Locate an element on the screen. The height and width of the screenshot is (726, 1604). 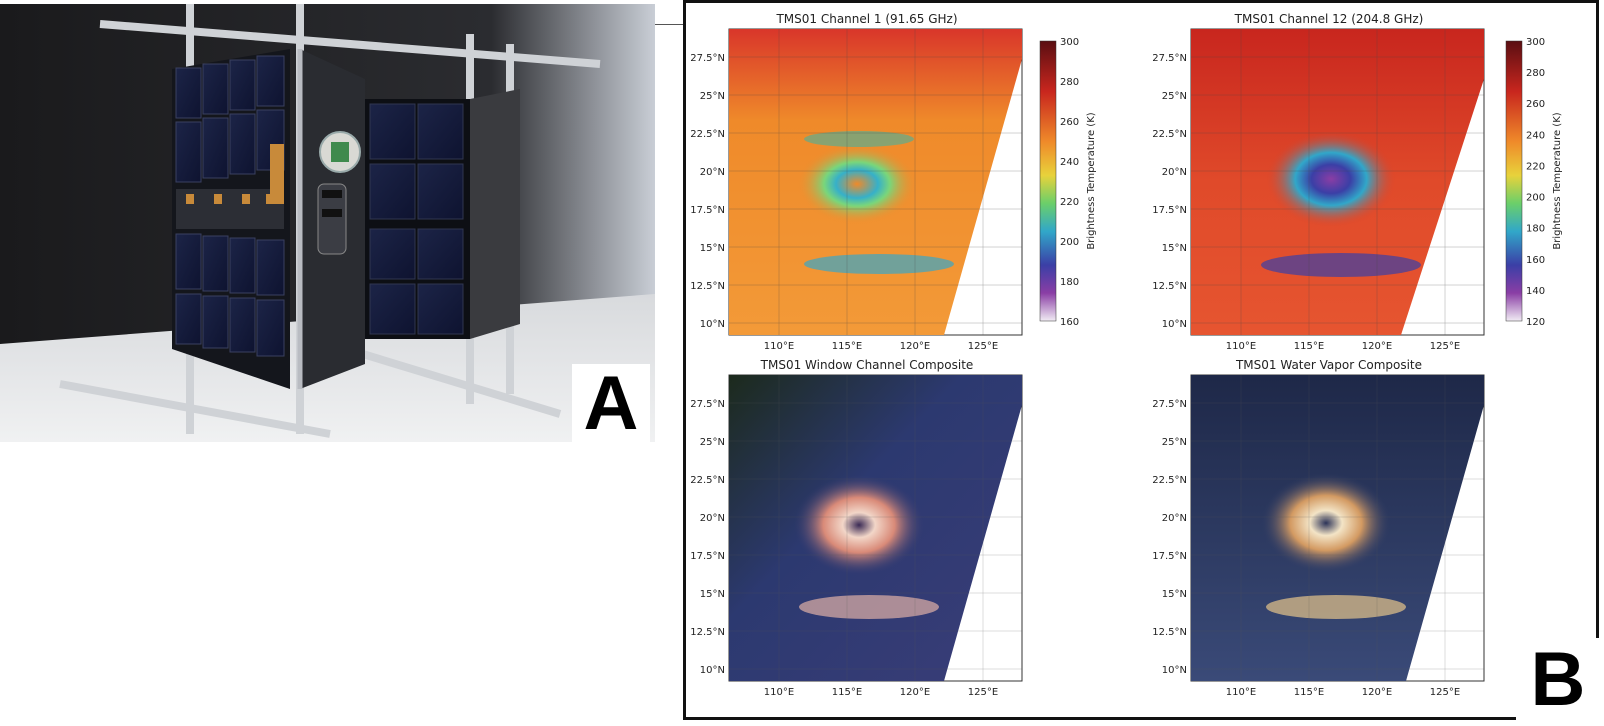
map-panel-channel1: TMS01 Channel 1 (91.65 GHz) is located at coordinates (892, 174).